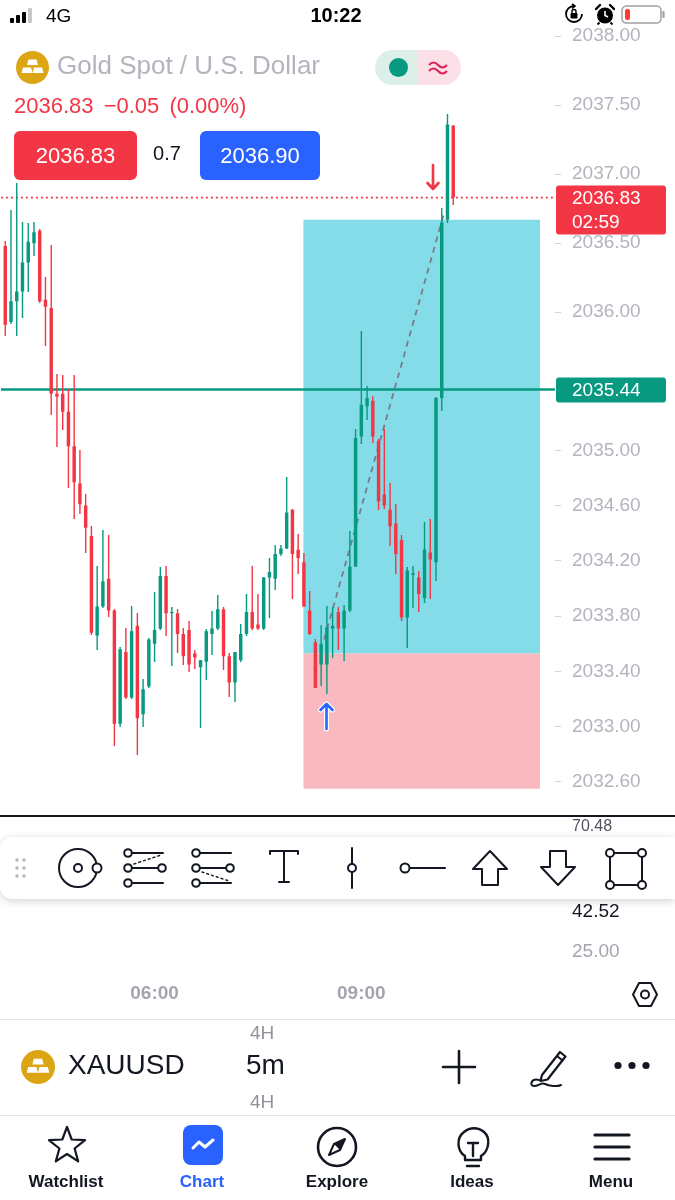  What do you see at coordinates (188, 65) in the screenshot?
I see `text: Gold Spot / U.S. Dollar` at bounding box center [188, 65].